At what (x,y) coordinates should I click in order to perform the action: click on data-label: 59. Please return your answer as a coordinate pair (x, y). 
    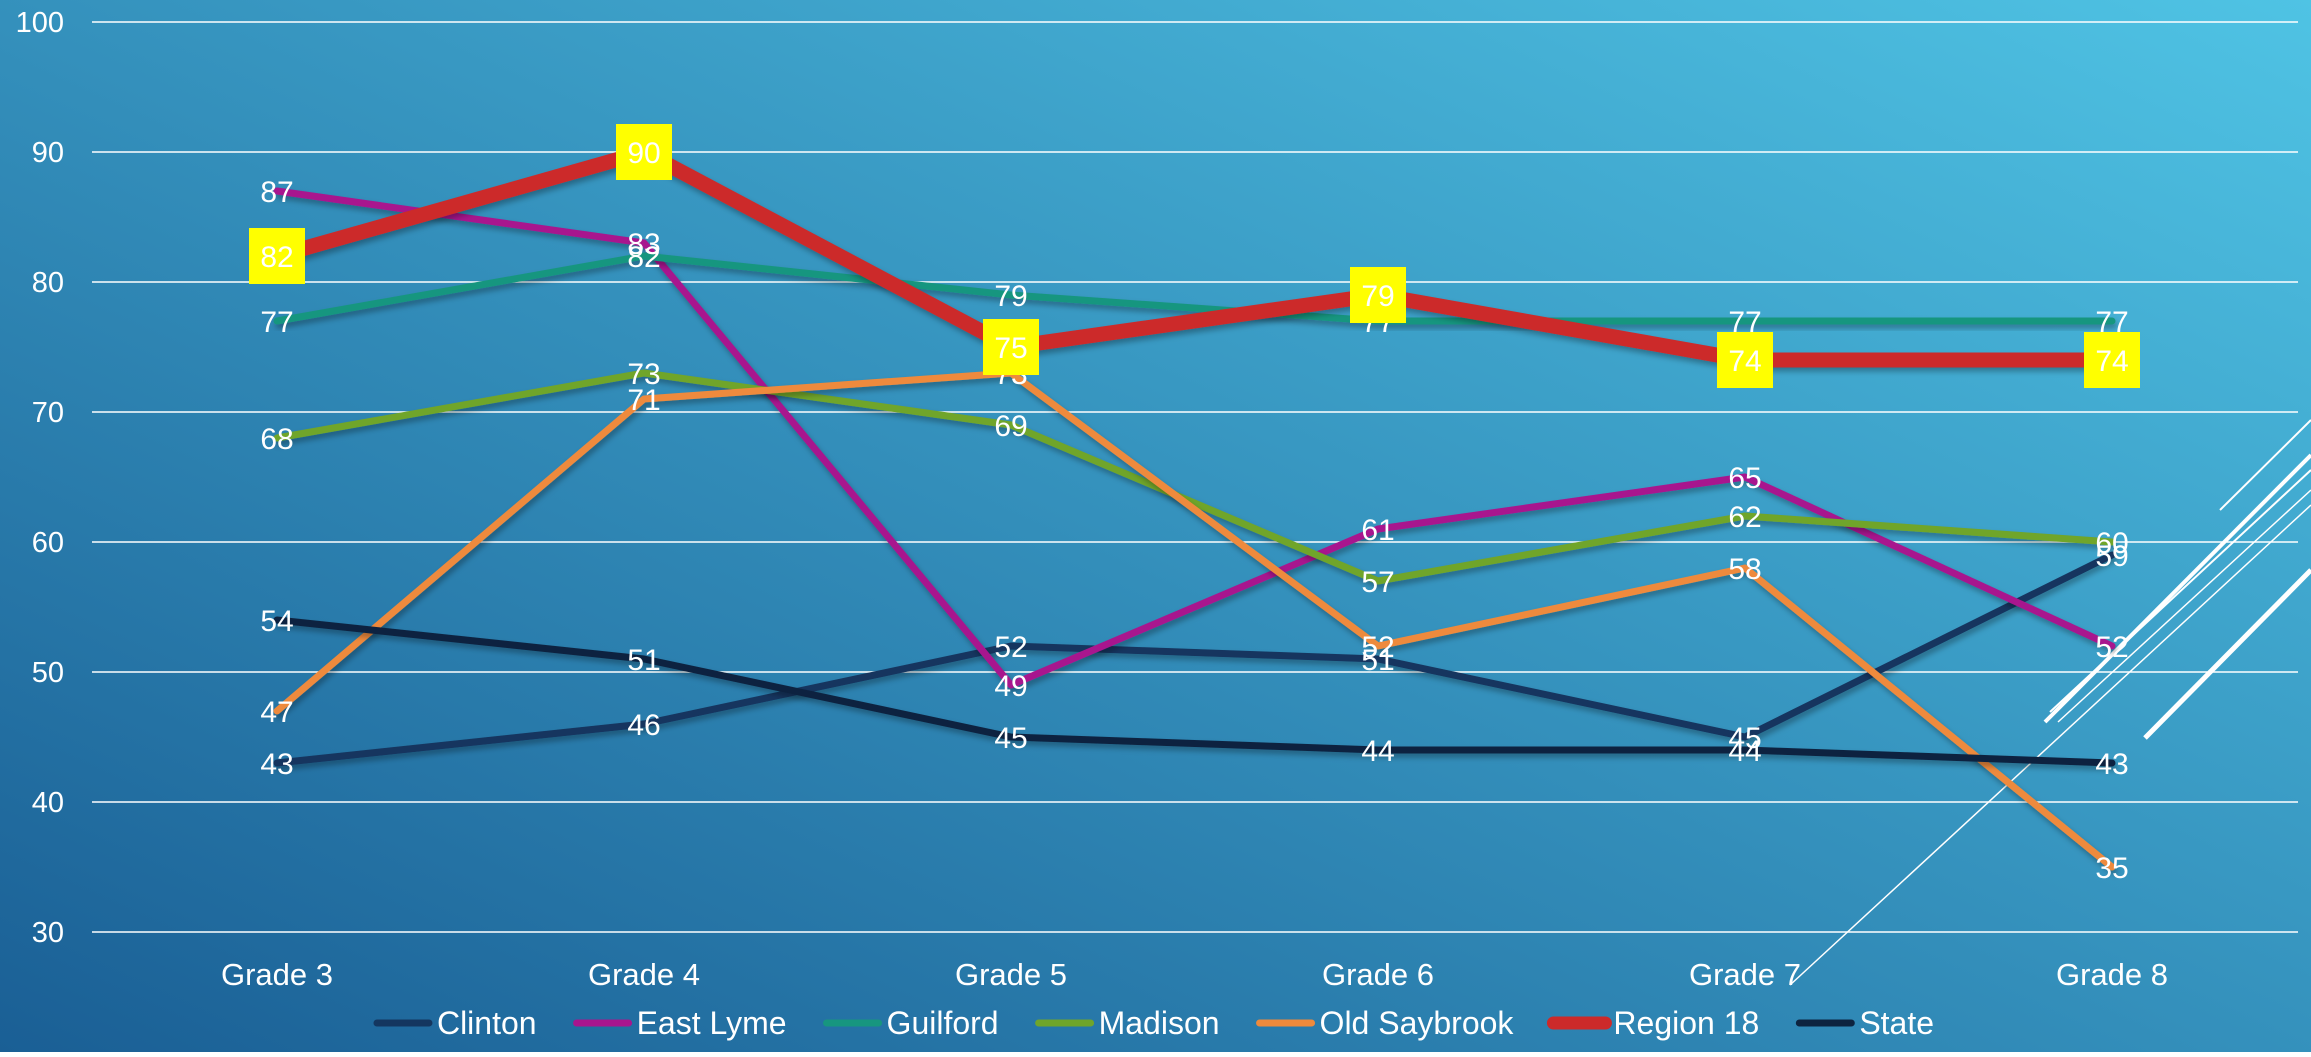
    Looking at the image, I should click on (2111, 556).